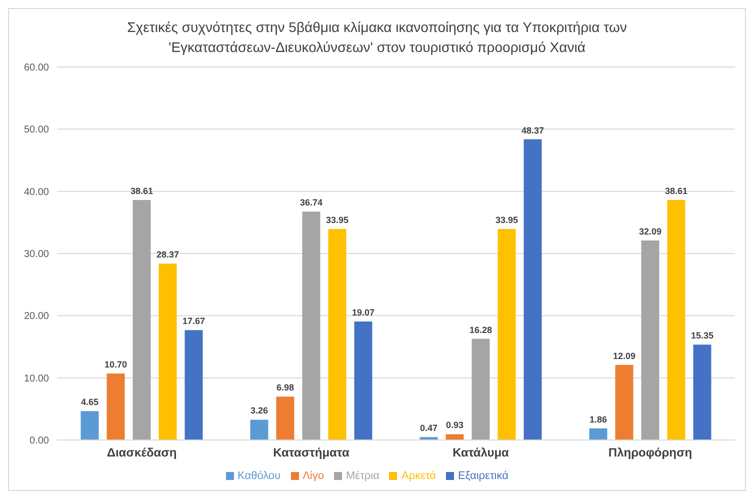  Describe the element at coordinates (650, 231) in the screenshot. I see `data-label: 32.09` at that location.